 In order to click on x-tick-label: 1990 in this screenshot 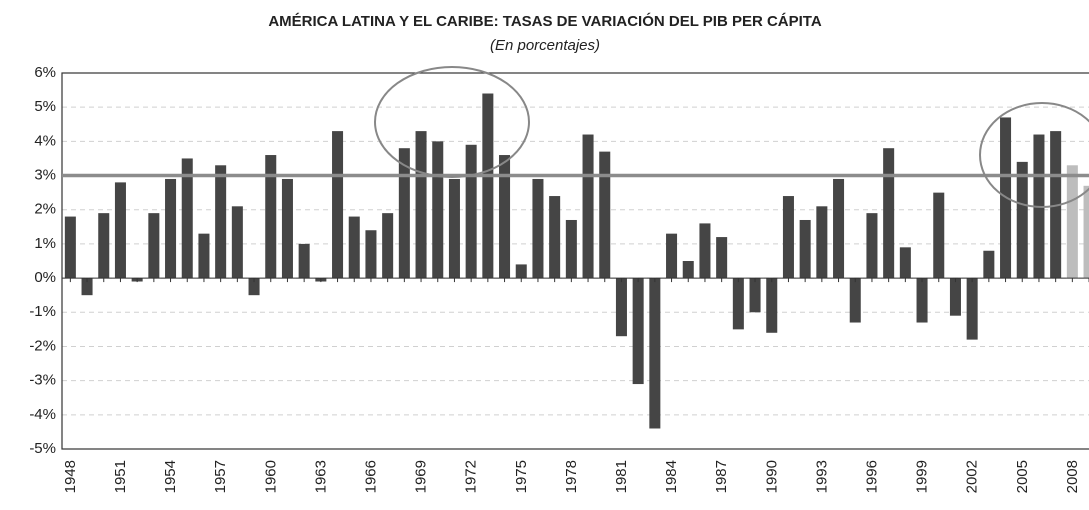, I will do `click(771, 476)`.